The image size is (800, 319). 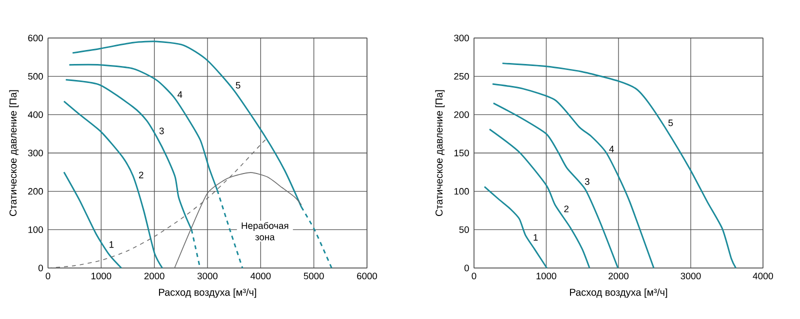 What do you see at coordinates (35, 38) in the screenshot?
I see `y-tick-label: 600` at bounding box center [35, 38].